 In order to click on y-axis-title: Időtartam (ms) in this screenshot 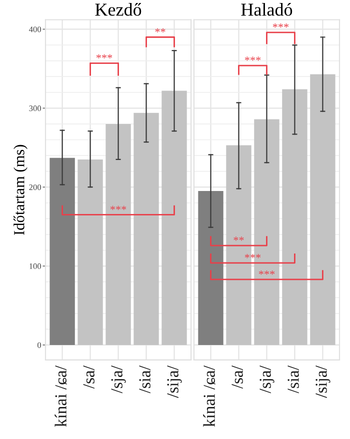, I will do `click(21, 189)`.